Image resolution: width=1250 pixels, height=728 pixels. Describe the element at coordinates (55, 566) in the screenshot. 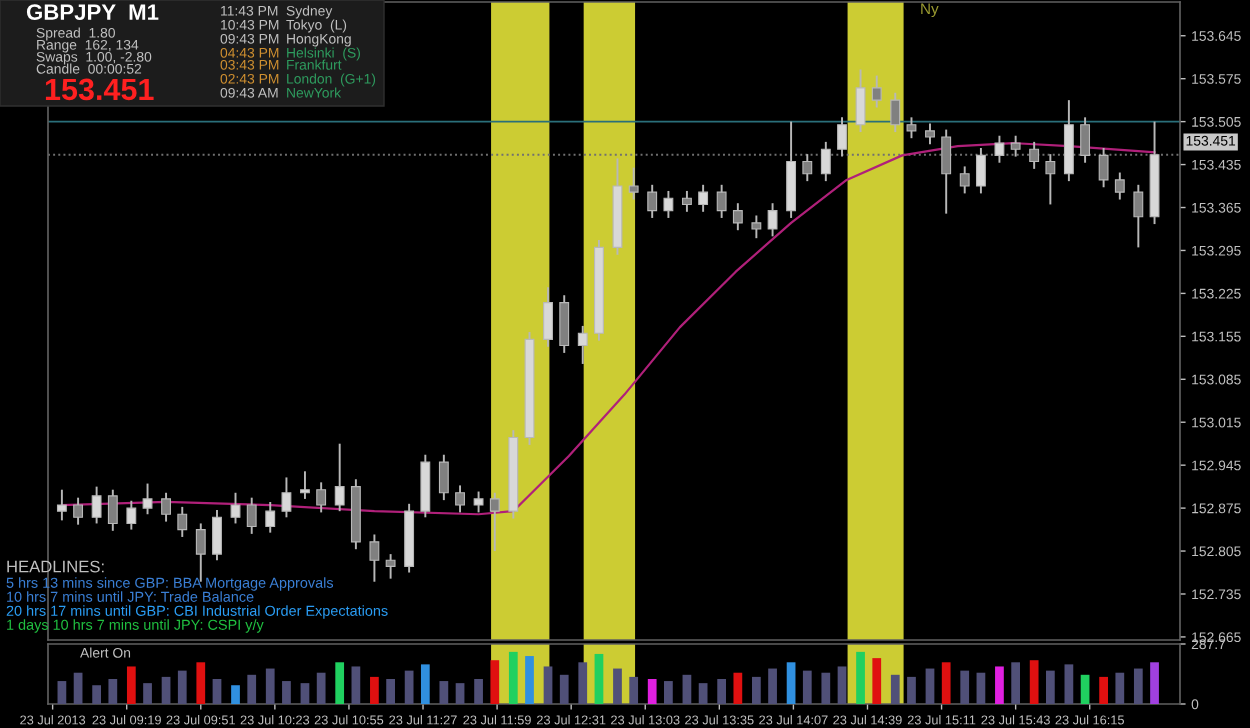

I see `annotation: HEADLINES:` at that location.